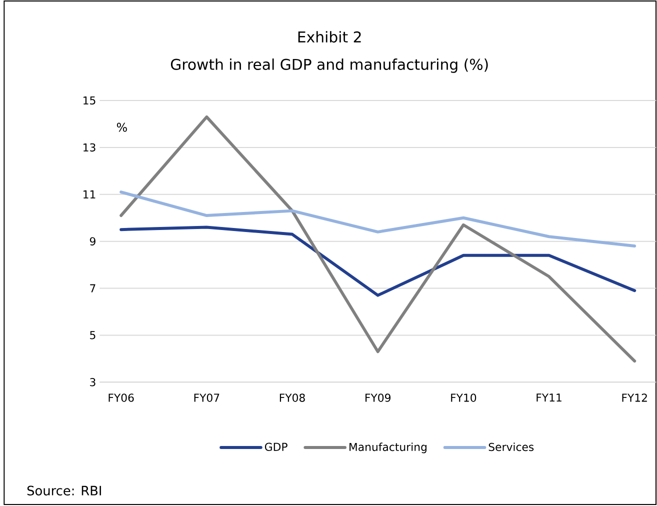  What do you see at coordinates (93, 382) in the screenshot?
I see `y-tick-label: 3` at bounding box center [93, 382].